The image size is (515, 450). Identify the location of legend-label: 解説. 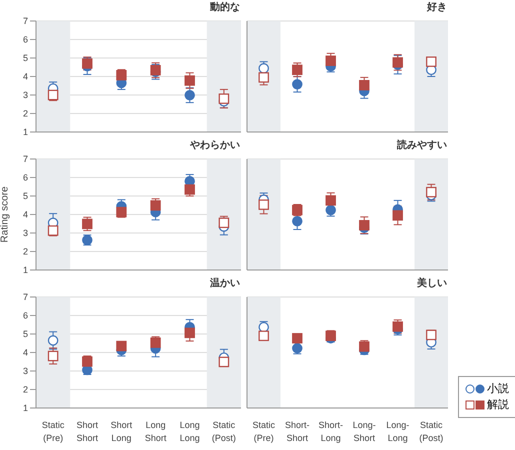
(498, 405).